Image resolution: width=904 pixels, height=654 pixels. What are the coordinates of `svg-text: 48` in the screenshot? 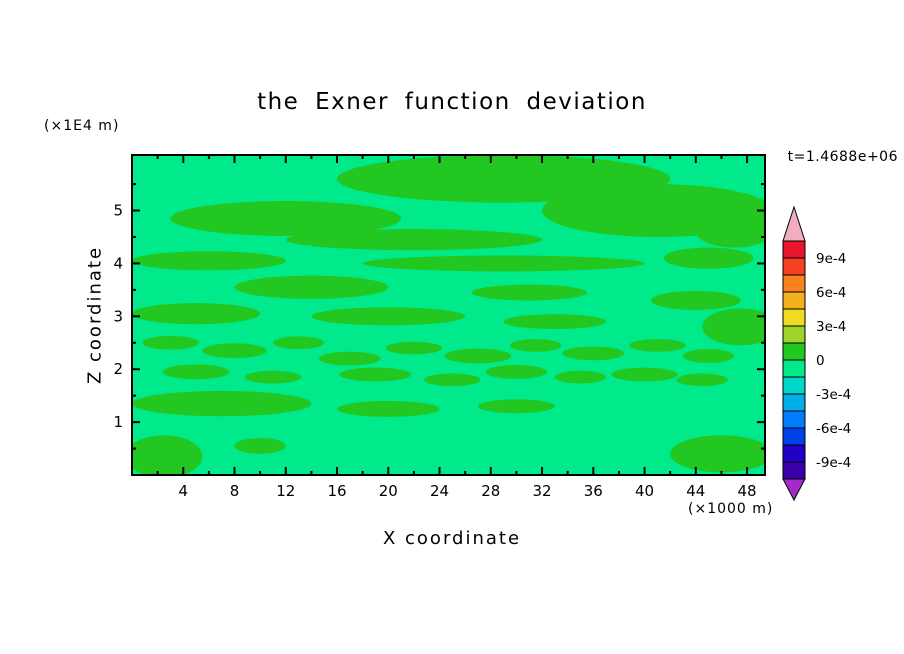 It's located at (747, 491).